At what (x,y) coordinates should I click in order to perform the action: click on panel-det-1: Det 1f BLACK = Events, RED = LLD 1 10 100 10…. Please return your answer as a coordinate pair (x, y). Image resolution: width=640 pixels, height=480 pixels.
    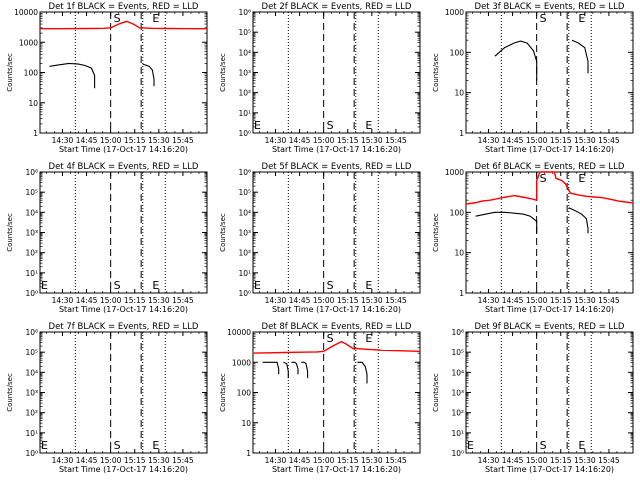
    Looking at the image, I should click on (107, 78).